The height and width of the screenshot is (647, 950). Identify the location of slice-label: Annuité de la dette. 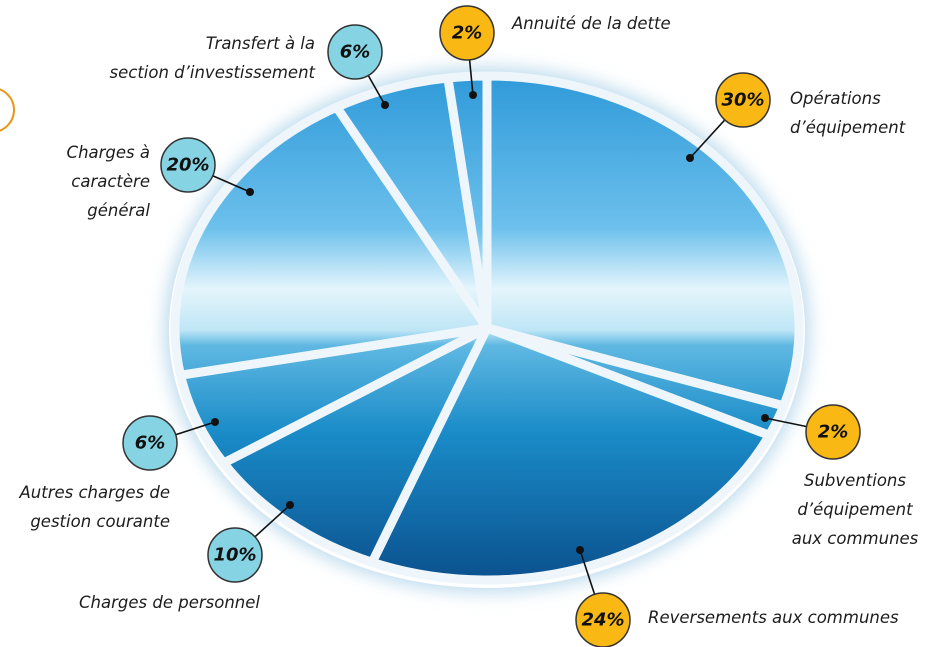
(591, 23).